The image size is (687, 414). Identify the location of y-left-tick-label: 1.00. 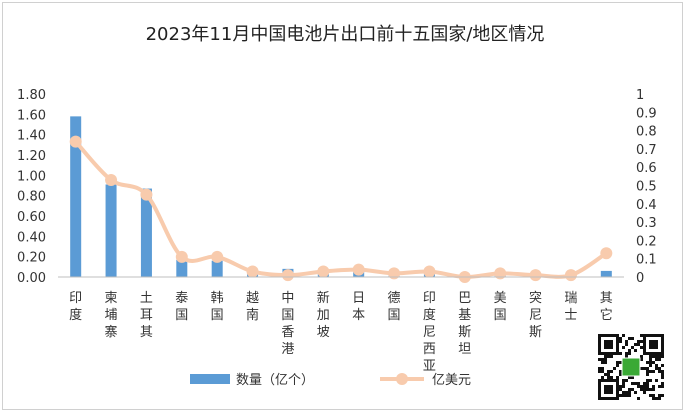
(31, 176).